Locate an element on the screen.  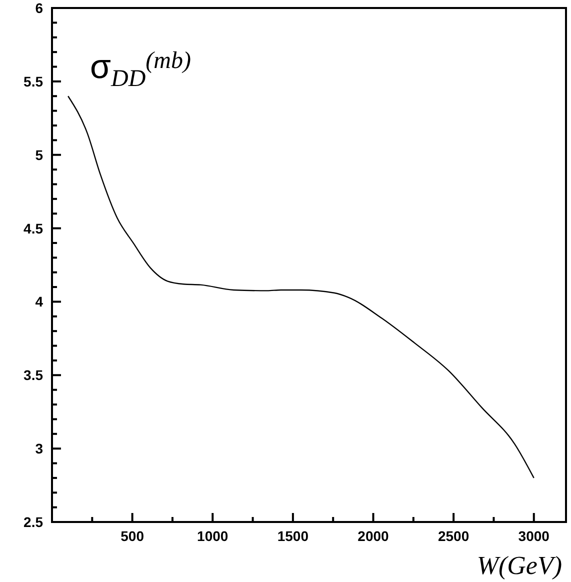
y-tick-label: 6 is located at coordinates (39, 8).